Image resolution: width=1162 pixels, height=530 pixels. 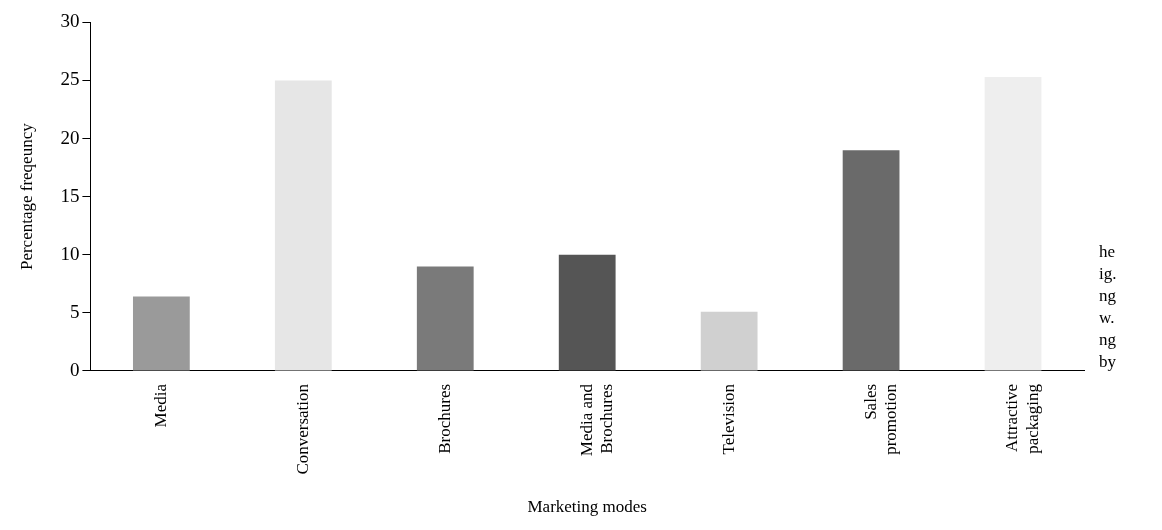 I want to click on text: by, so click(x=1108, y=362).